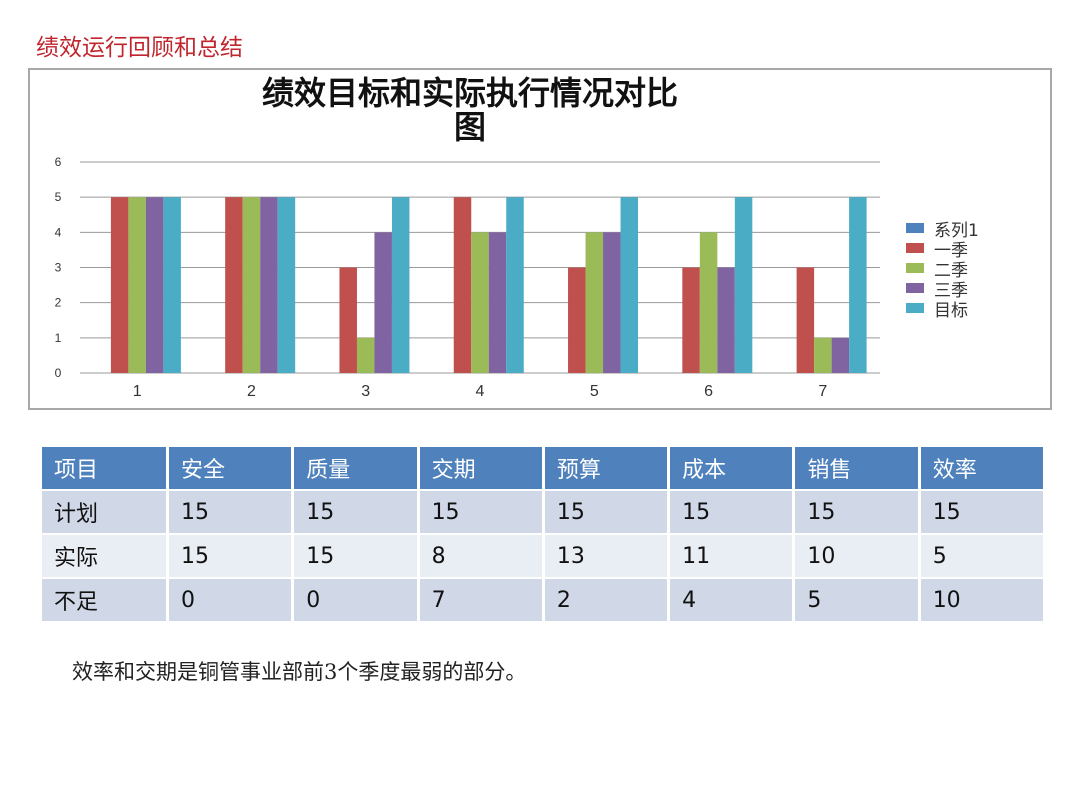  I want to click on legend-item: 二季, so click(942, 269).